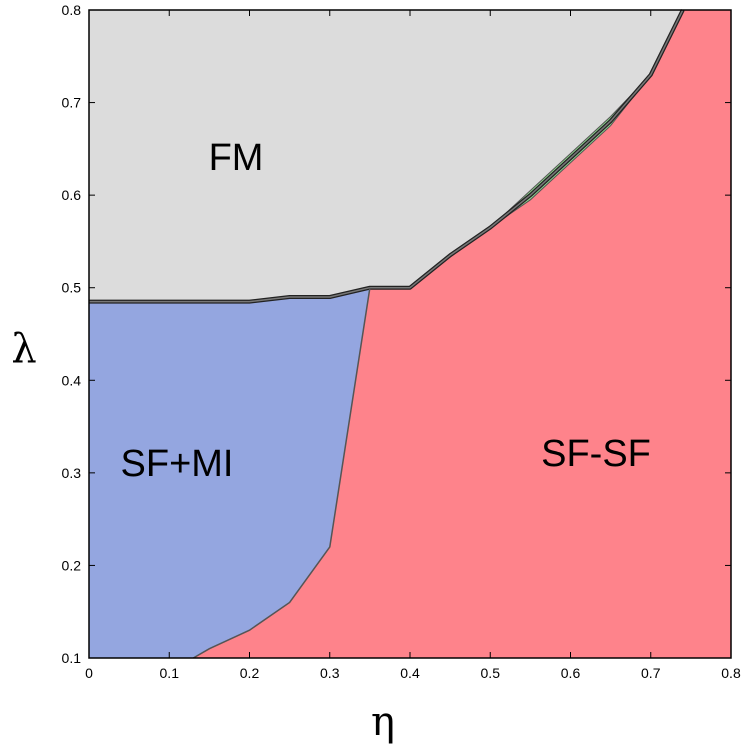  Describe the element at coordinates (72, 195) in the screenshot. I see `y-tick-label: 0.6` at that location.